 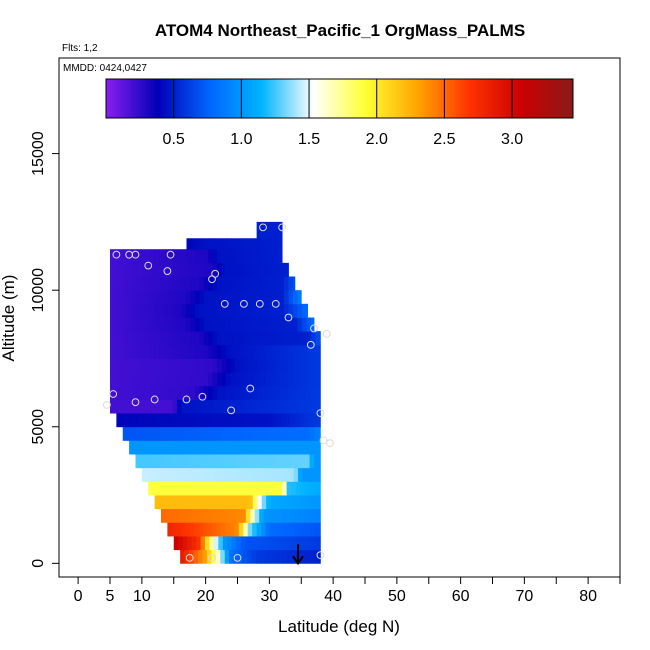 What do you see at coordinates (340, 30) in the screenshot?
I see `chart-title: ATOM4 Northeast_Pacific_1 OrgMass_PALMS` at bounding box center [340, 30].